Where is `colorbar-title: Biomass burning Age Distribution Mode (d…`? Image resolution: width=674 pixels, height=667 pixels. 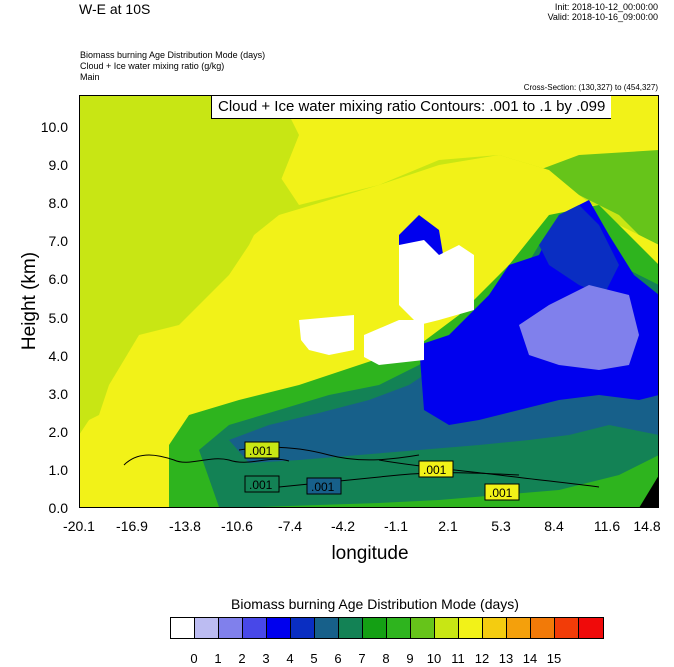 colorbar-title: Biomass burning Age Distribution Mode (d… is located at coordinates (375, 604).